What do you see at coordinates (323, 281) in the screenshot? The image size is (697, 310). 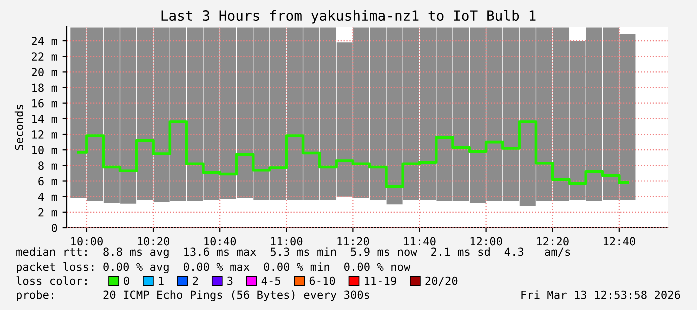 I see `legend-label: 6-10` at bounding box center [323, 281].